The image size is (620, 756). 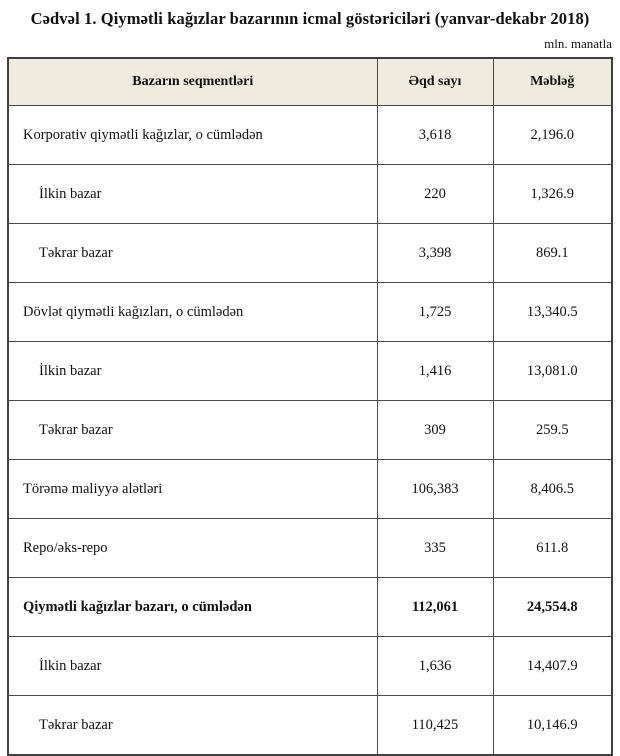 I want to click on table-header: Bazarın seqmentləri Əqd sayı Məbləğ, so click(x=310, y=81).